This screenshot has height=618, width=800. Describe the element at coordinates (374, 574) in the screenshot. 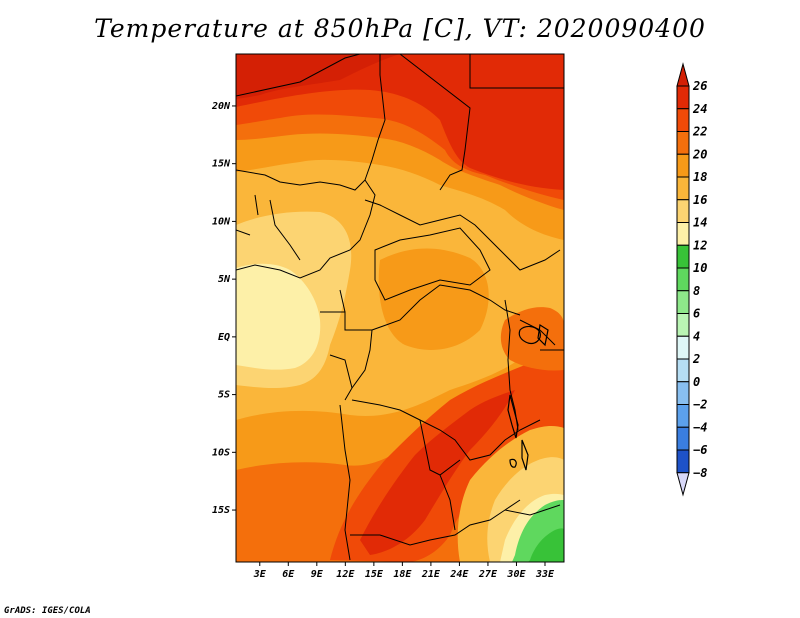

I see `lon-label: 15E` at that location.